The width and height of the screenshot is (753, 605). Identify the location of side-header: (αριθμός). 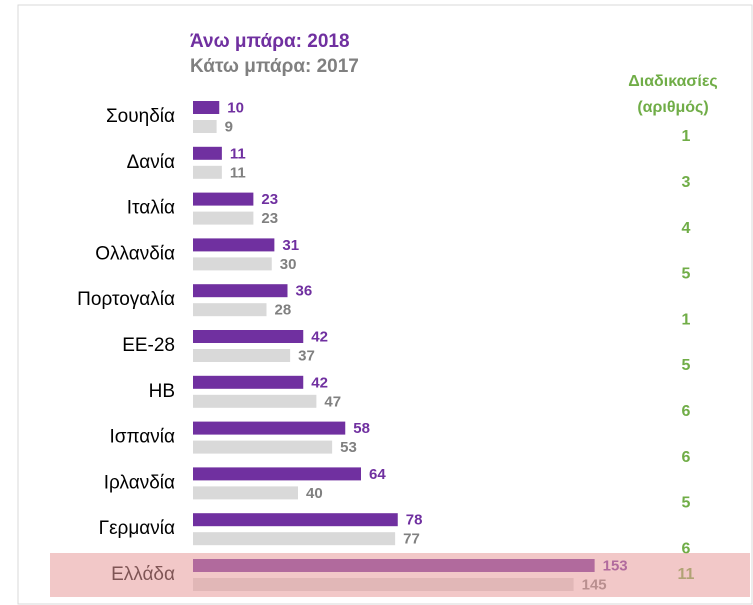
(672, 107).